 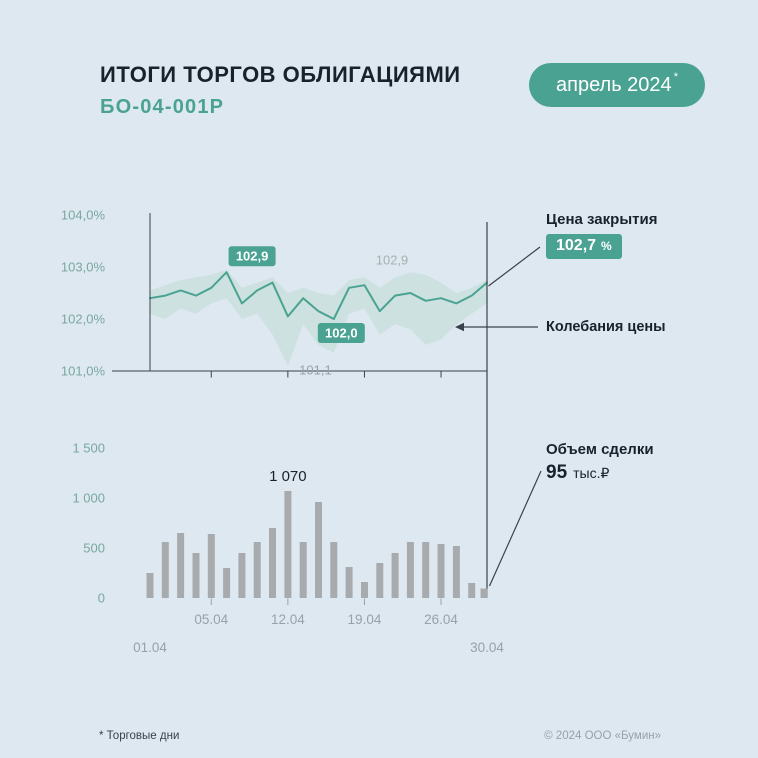 What do you see at coordinates (600, 449) in the screenshot?
I see `volume-title: Объем сделки` at bounding box center [600, 449].